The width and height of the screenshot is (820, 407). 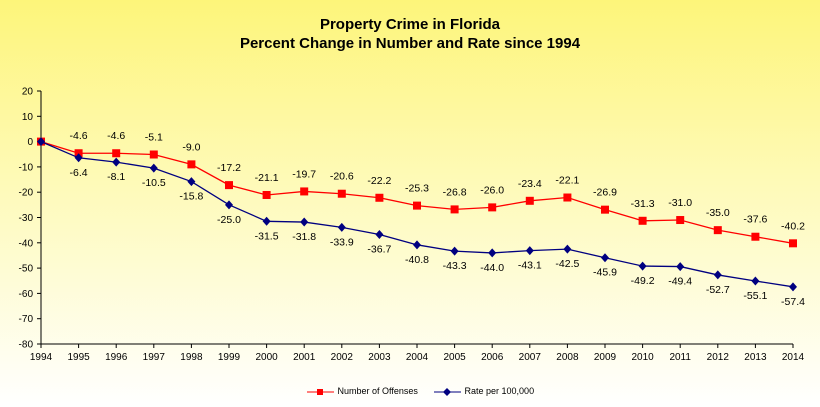 I want to click on x-tick-label: 2005, so click(x=454, y=357).